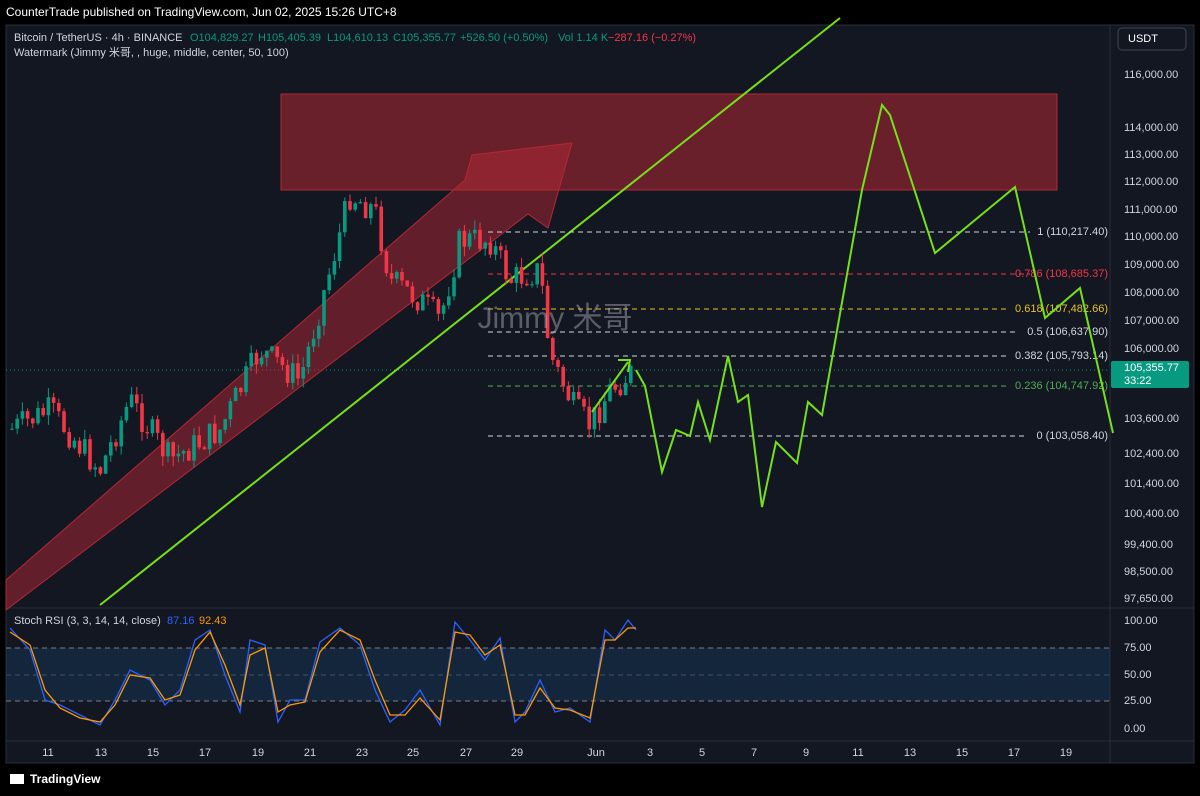 This screenshot has height=796, width=1200. Describe the element at coordinates (98, 38) in the screenshot. I see `legend-symbol: Bitcoin / TetherUS · 4h · BINANCE` at that location.